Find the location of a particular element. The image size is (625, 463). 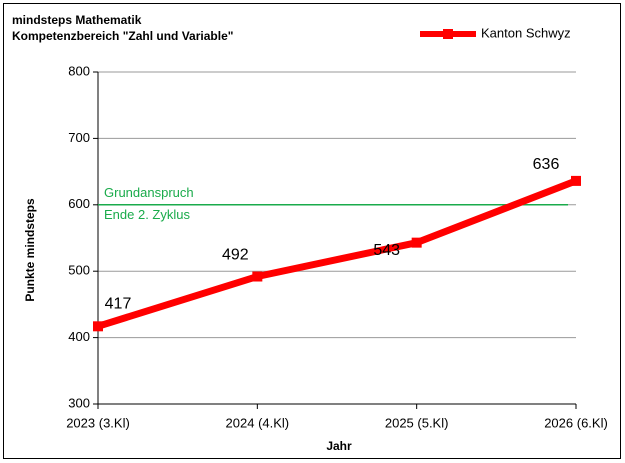

y-tick-label: 800 is located at coordinates (79, 70).